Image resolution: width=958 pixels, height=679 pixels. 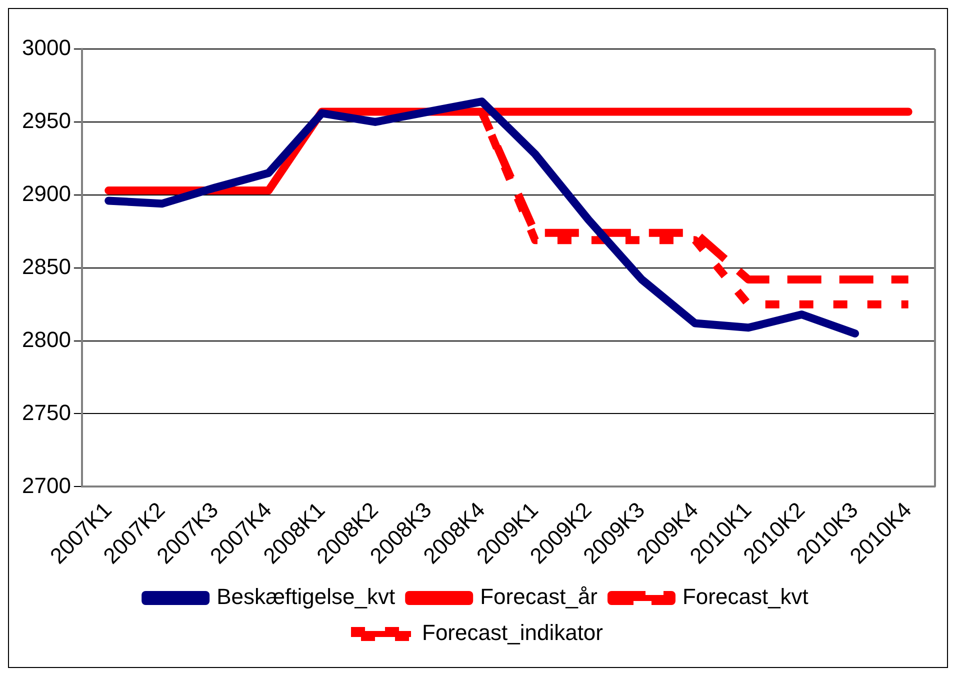 I want to click on legend-label: Forecast_indikator, so click(x=512, y=633).